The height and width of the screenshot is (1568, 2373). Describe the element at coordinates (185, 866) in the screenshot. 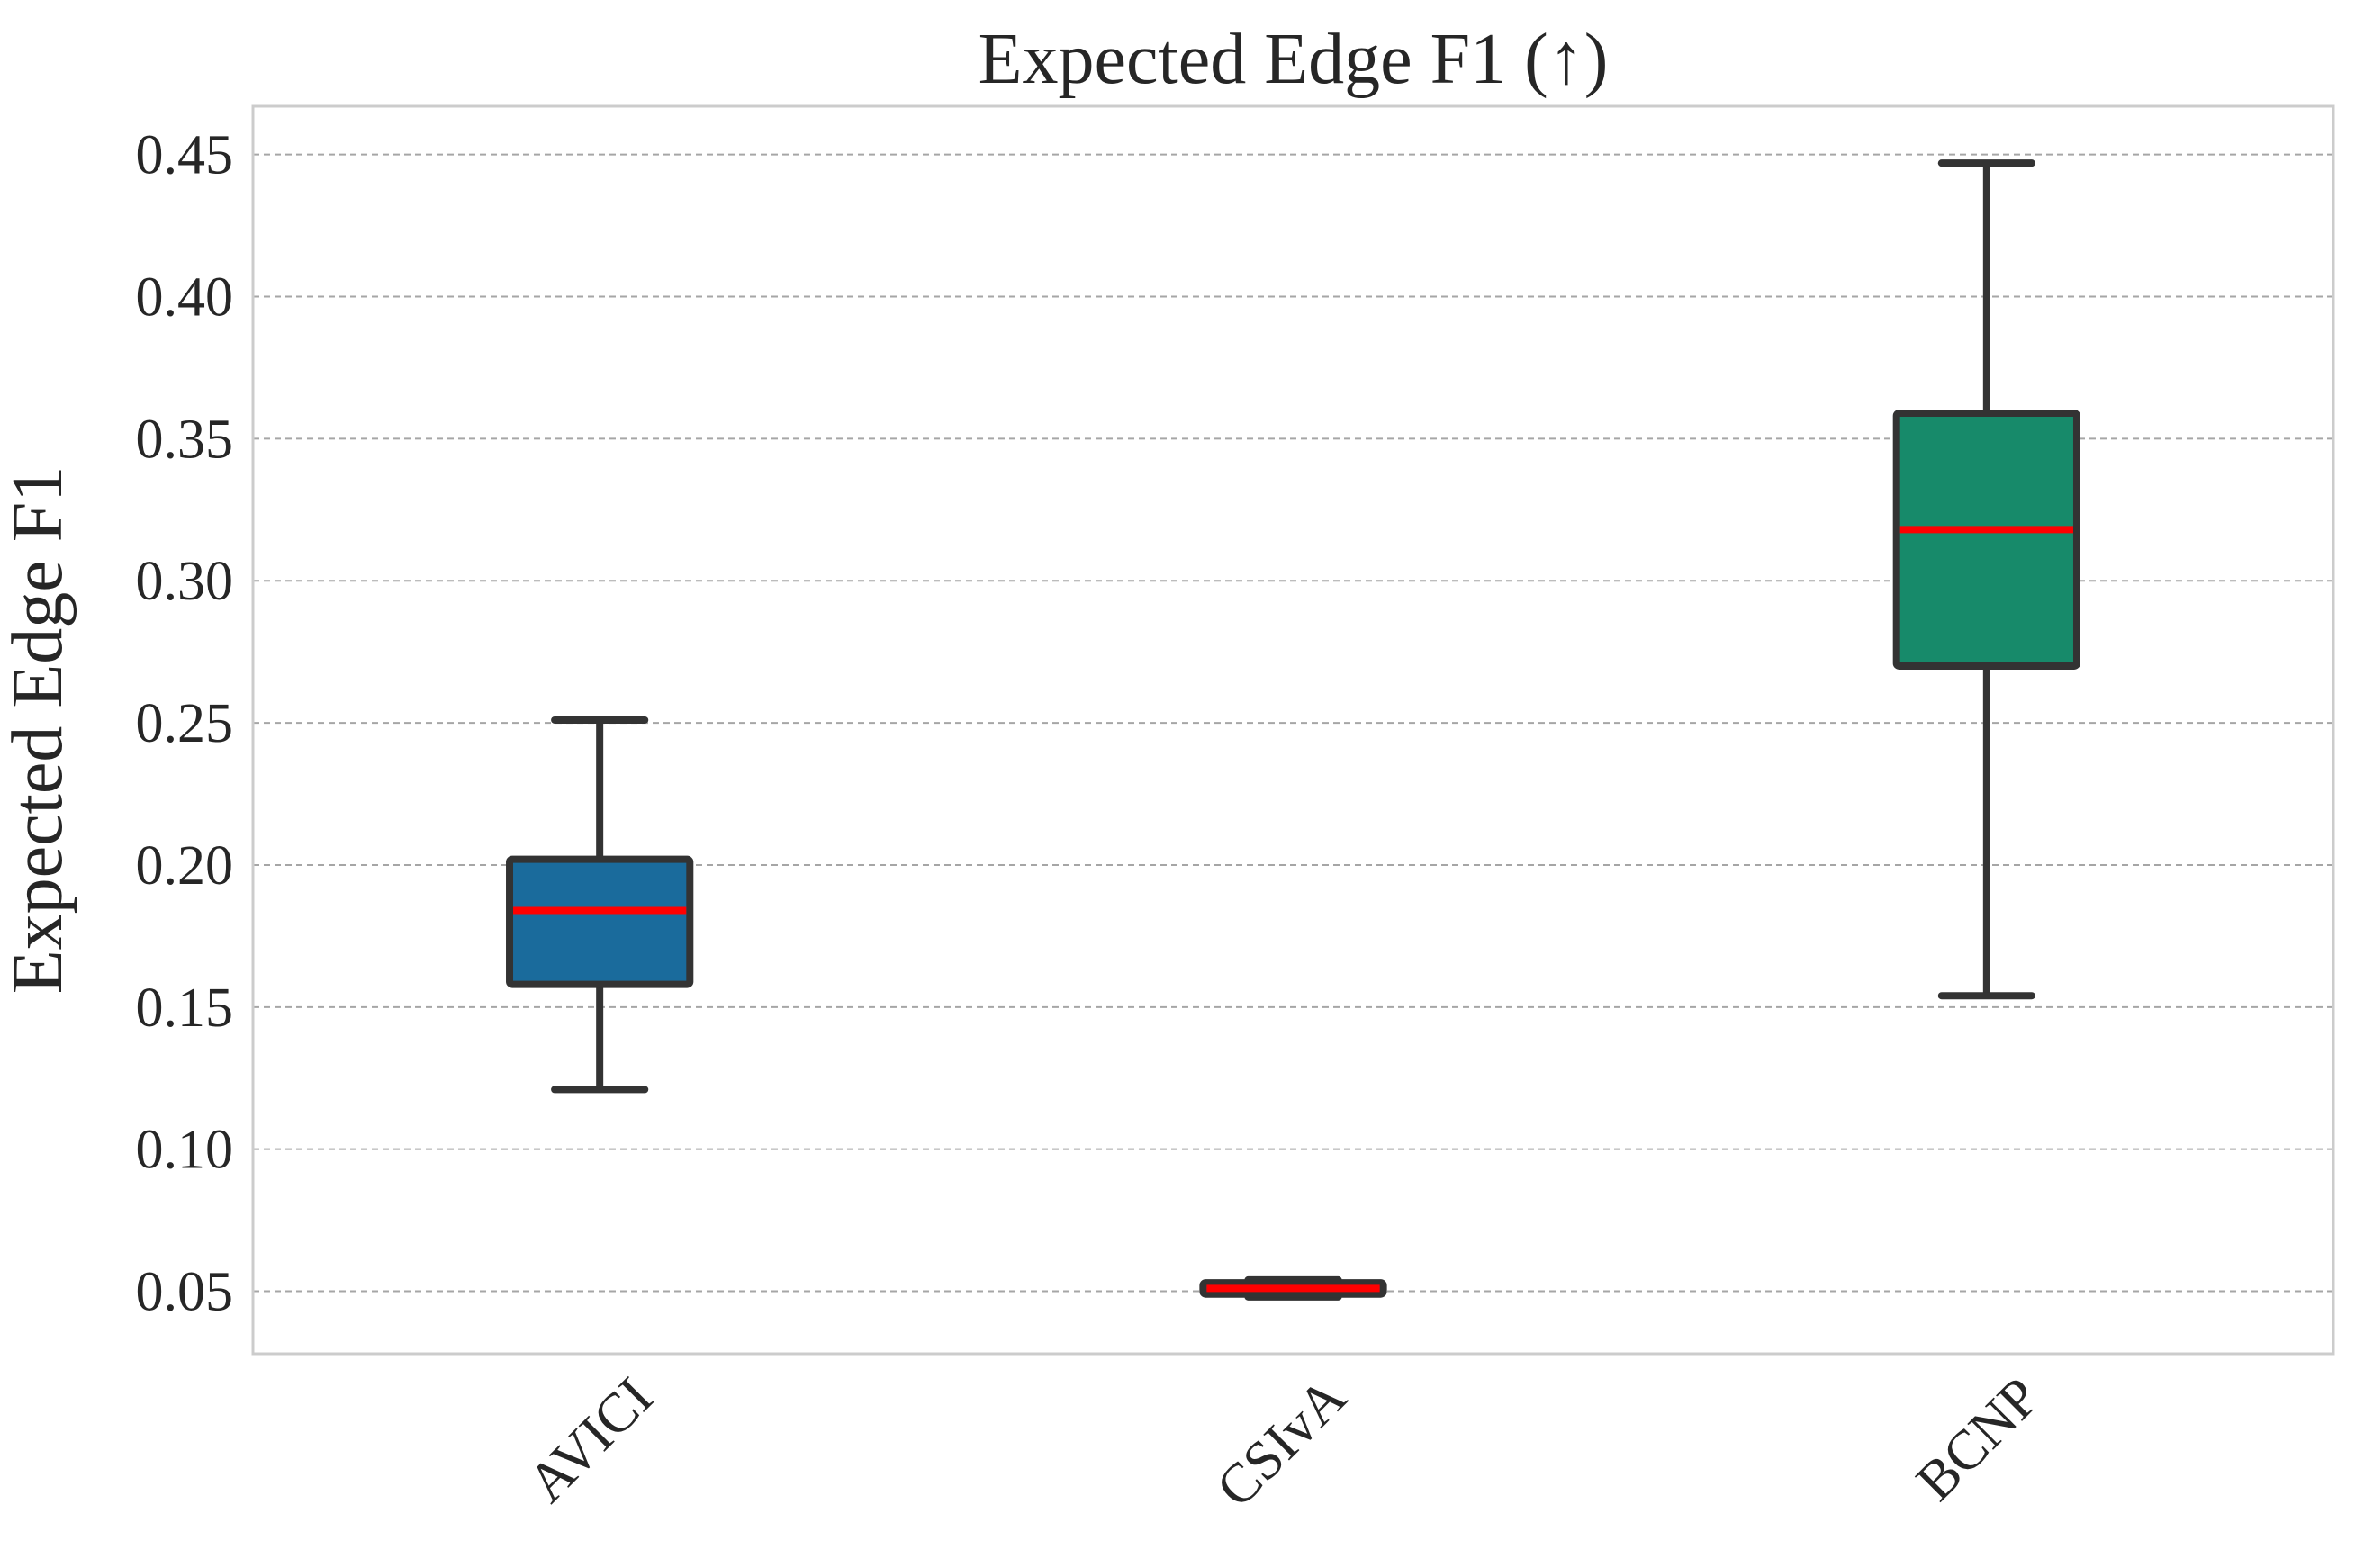

I see `y-tick-label: 0.20` at that location.